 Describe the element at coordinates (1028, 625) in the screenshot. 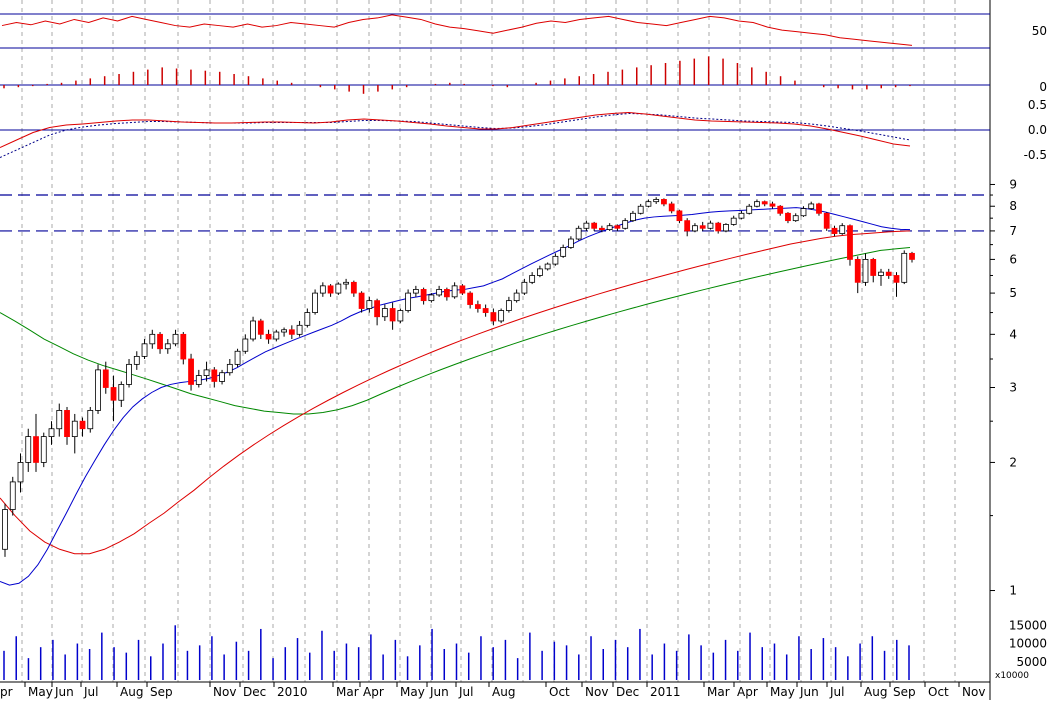

I see `volume-tick-label: 15000` at that location.